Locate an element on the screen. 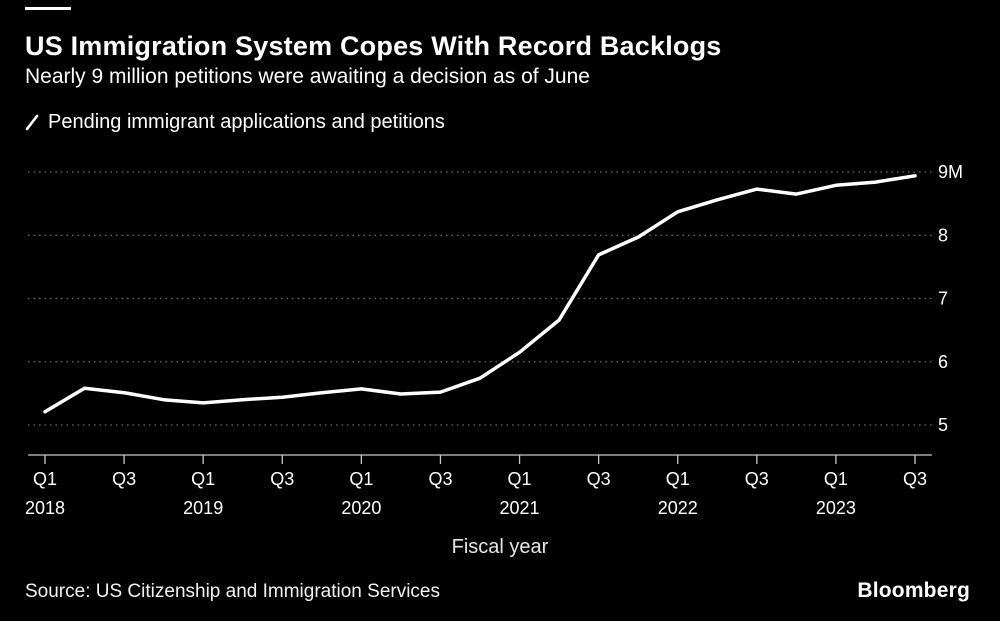 Image resolution: width=1000 pixels, height=621 pixels. x-axis-year-label: 2018 is located at coordinates (45, 508).